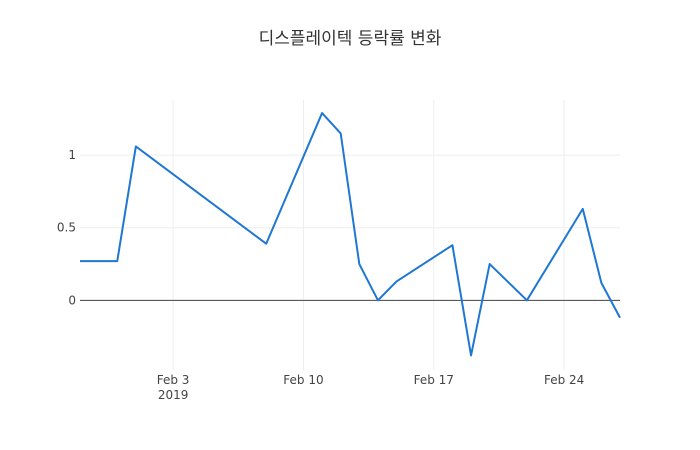  I want to click on y-tick-label: 1, so click(72, 155).